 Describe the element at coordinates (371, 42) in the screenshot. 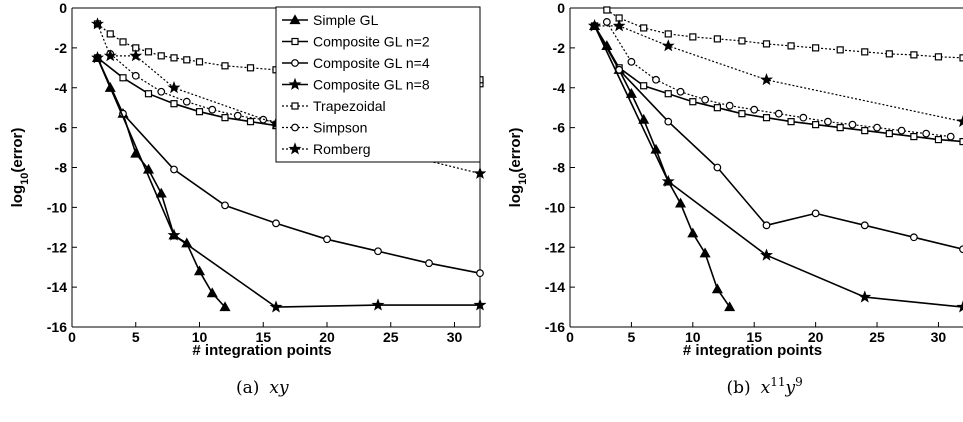

I see `legend-label: Composite GL n=2` at that location.